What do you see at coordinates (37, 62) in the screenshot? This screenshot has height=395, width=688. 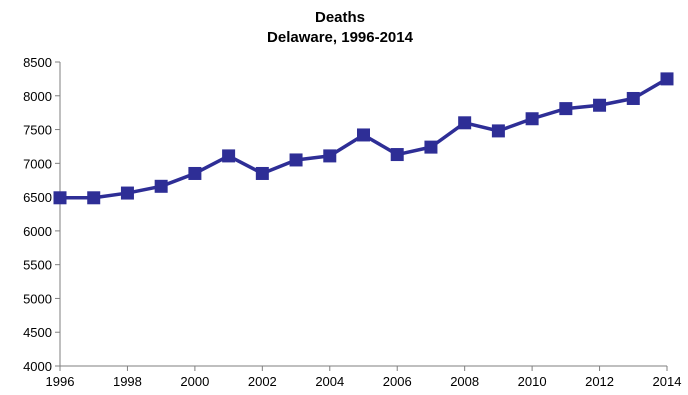 I see `y-tick-label: 8500` at bounding box center [37, 62].